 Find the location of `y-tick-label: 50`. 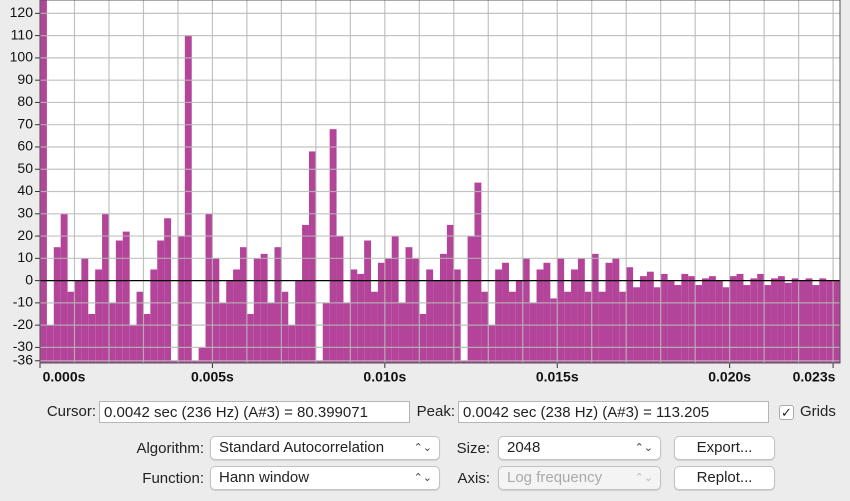

y-tick-label: 50 is located at coordinates (25, 168).